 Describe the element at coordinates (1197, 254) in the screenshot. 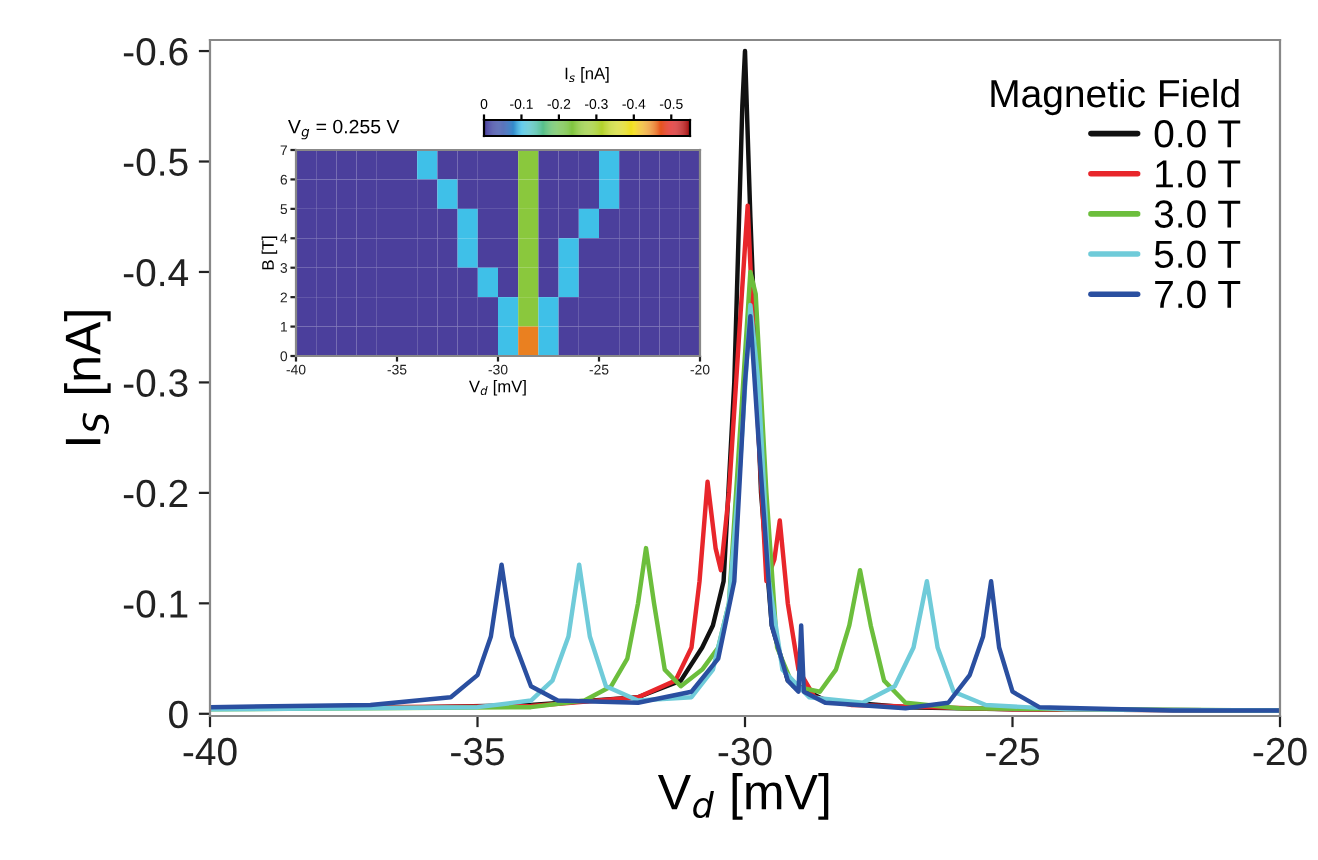

I see `legend-label: 5.0 T` at that location.